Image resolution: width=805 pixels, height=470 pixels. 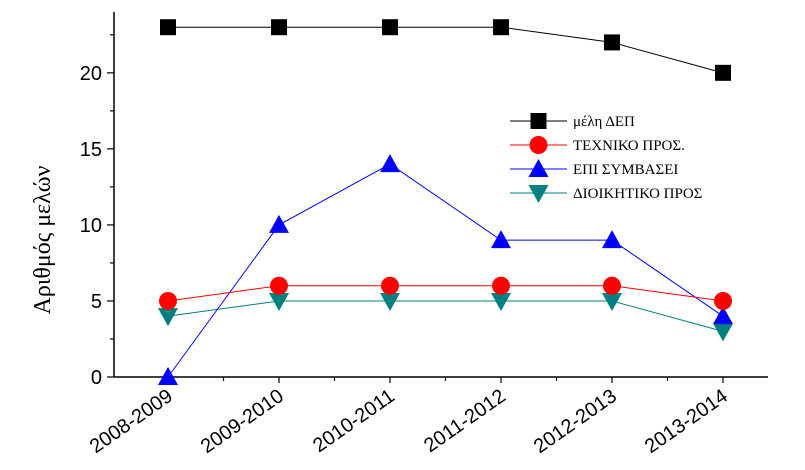 What do you see at coordinates (96, 378) in the screenshot?
I see `y-tick-label: 0` at bounding box center [96, 378].